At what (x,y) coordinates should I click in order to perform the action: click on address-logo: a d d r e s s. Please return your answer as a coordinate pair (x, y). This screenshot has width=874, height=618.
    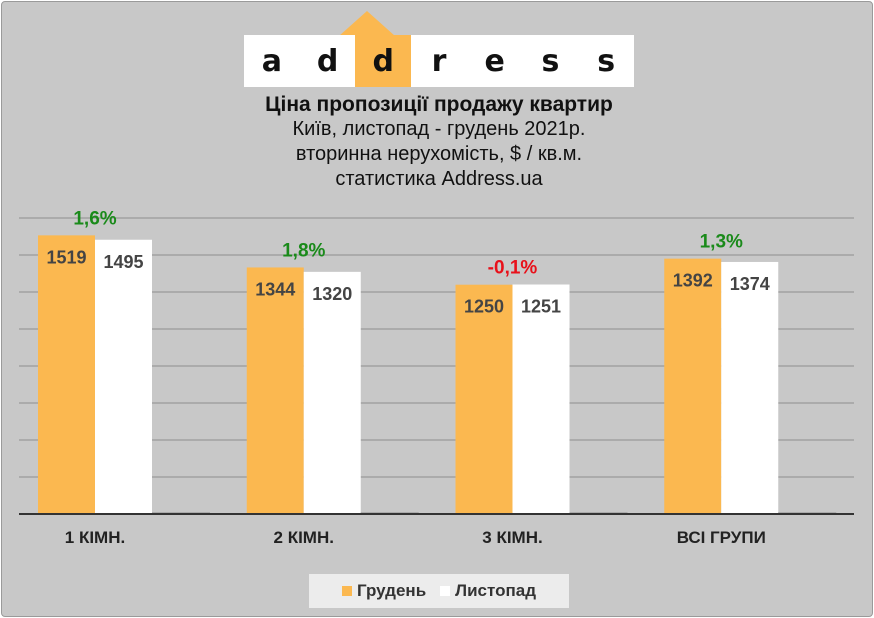
    Looking at the image, I should click on (439, 61).